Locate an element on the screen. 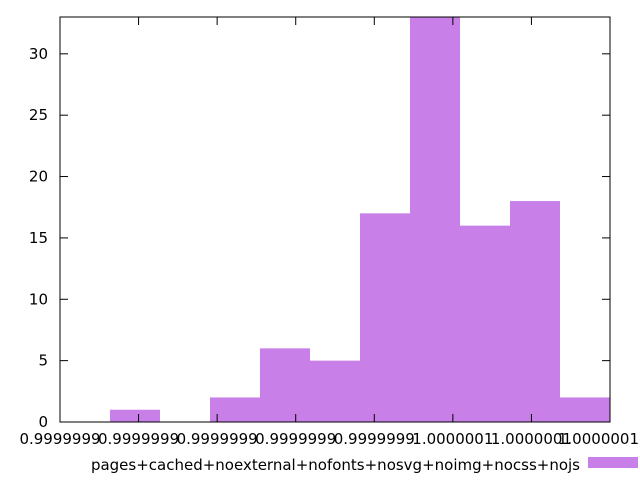 This screenshot has width=640, height=480. y-tick-label: 0 is located at coordinates (43, 422).